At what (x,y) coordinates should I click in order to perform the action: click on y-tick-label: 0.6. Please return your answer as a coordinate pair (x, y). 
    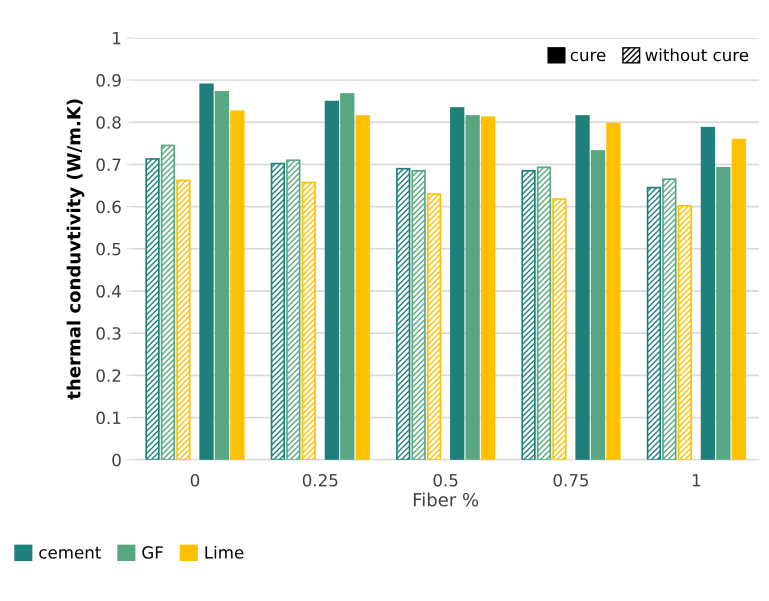
    Looking at the image, I should click on (108, 207).